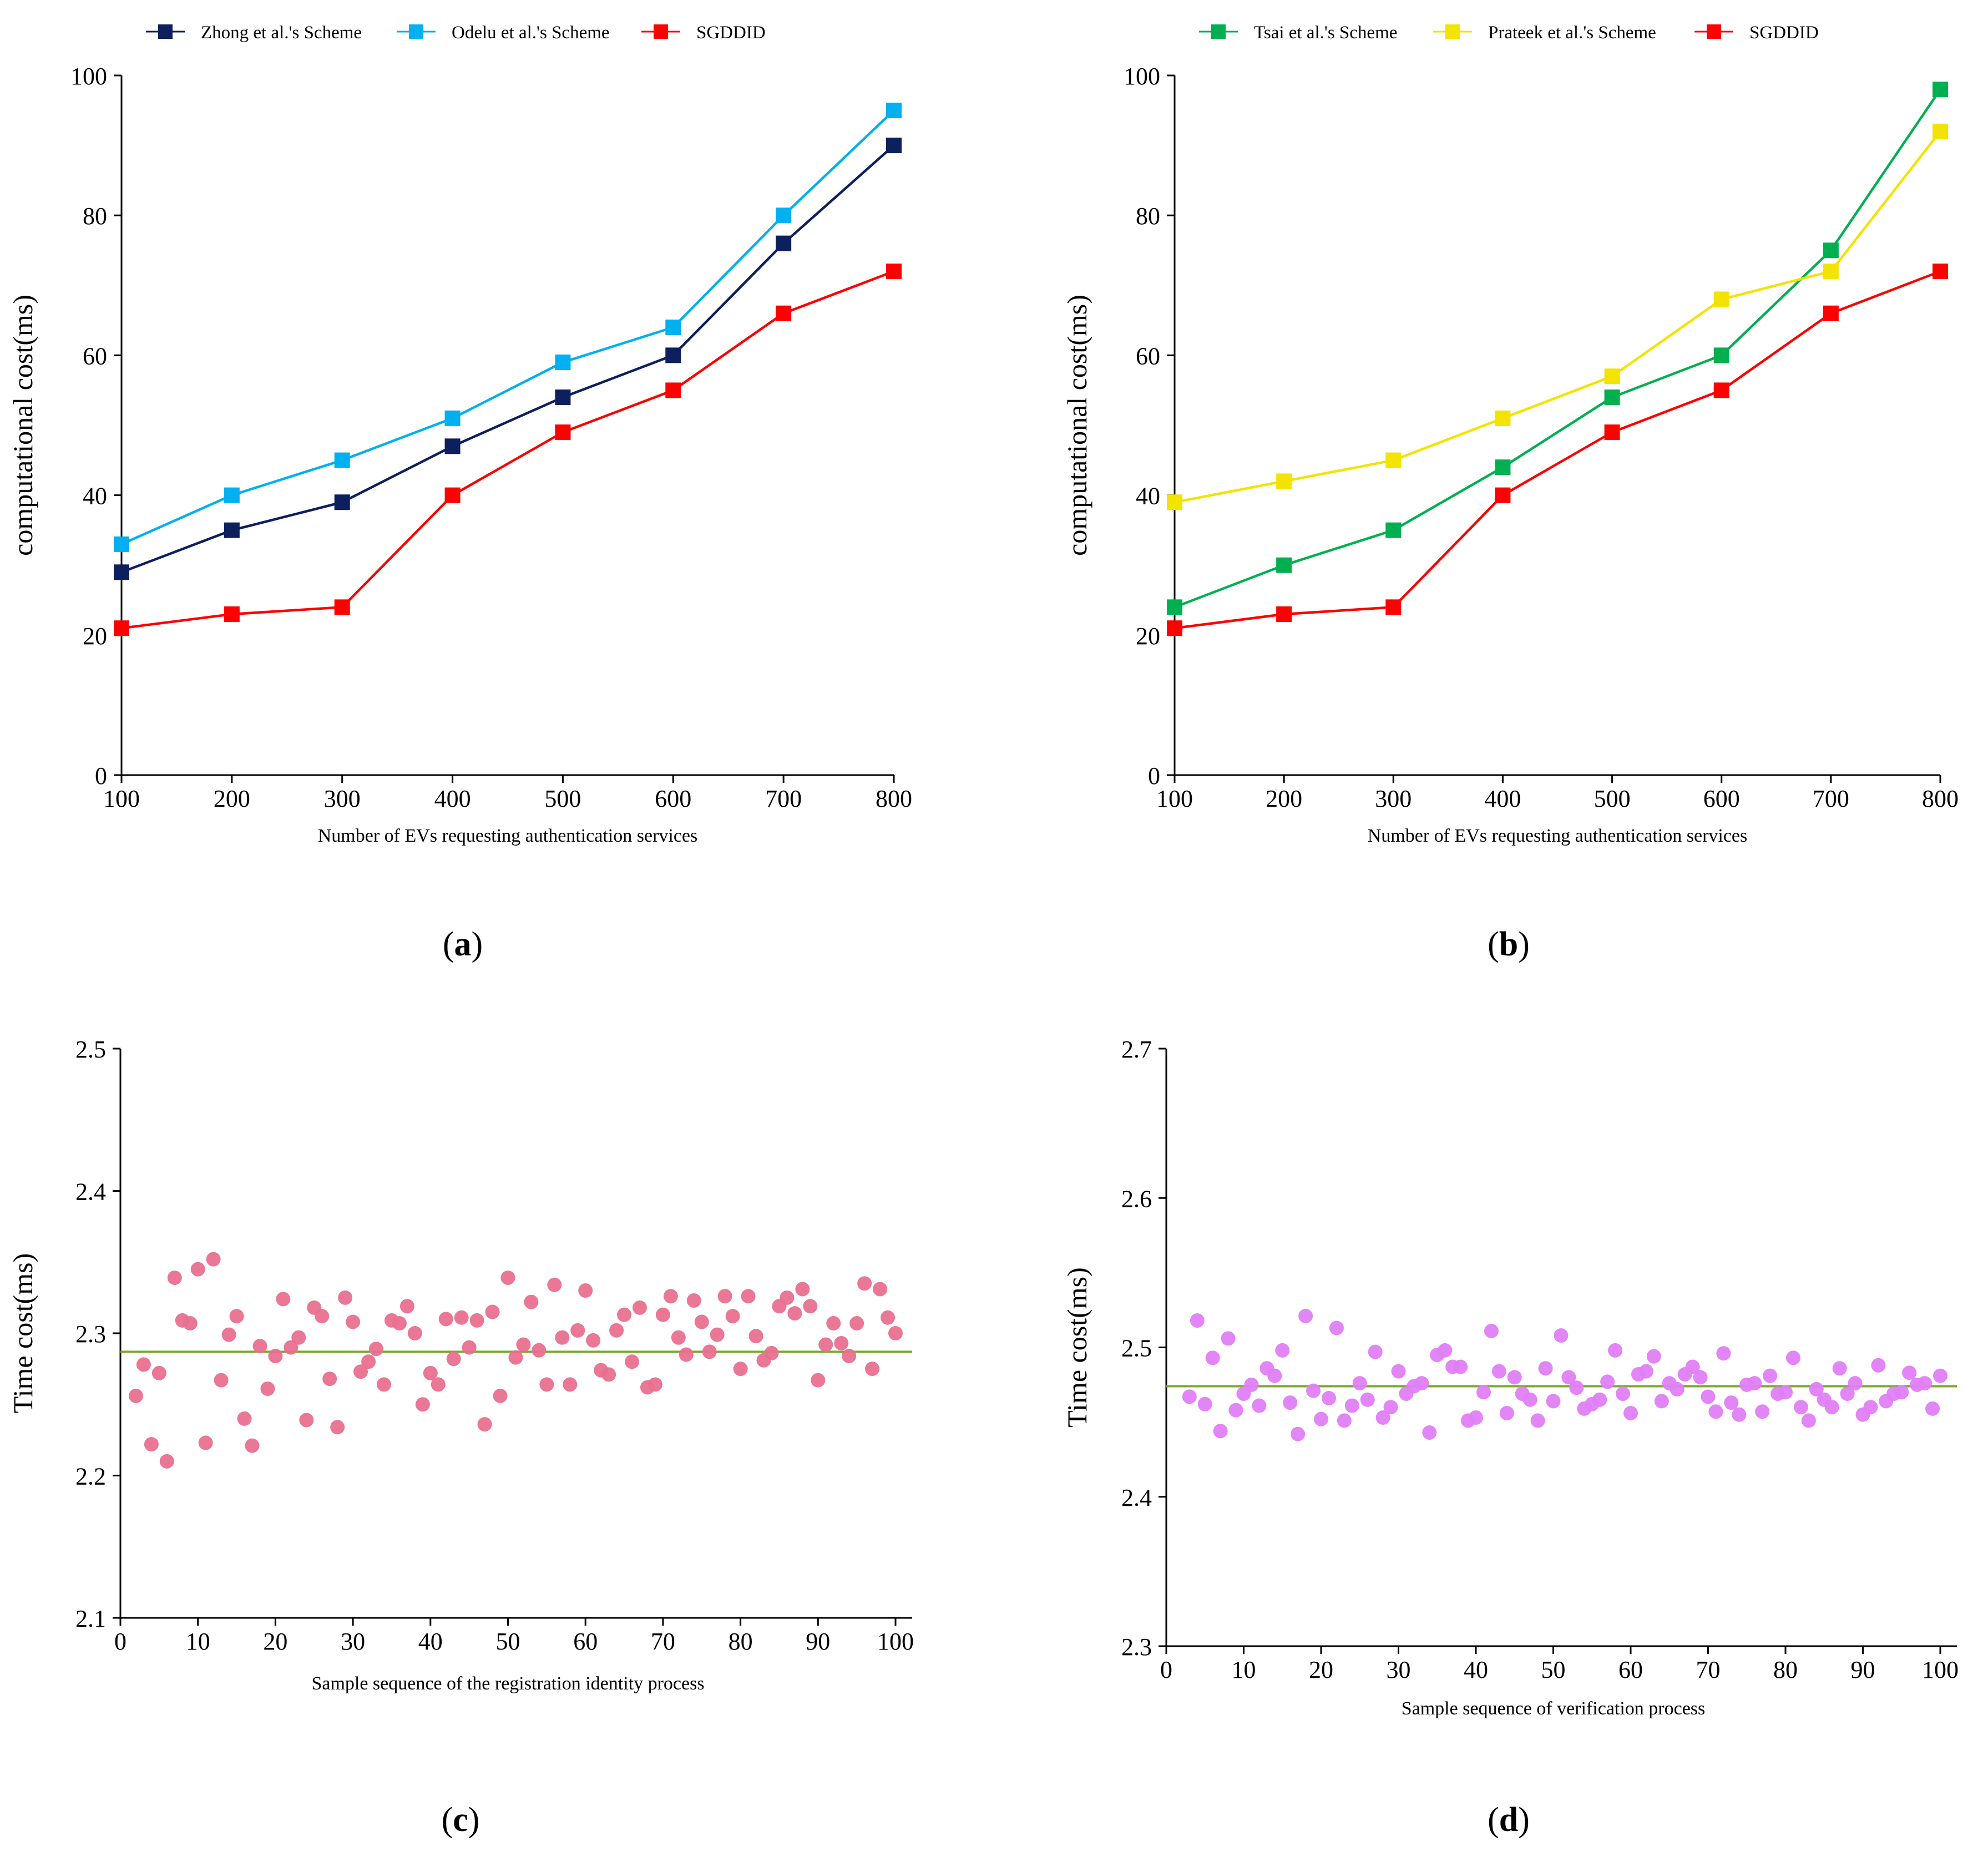 The width and height of the screenshot is (1988, 1857). What do you see at coordinates (232, 798) in the screenshot?
I see `x-tick-label: 200` at bounding box center [232, 798].